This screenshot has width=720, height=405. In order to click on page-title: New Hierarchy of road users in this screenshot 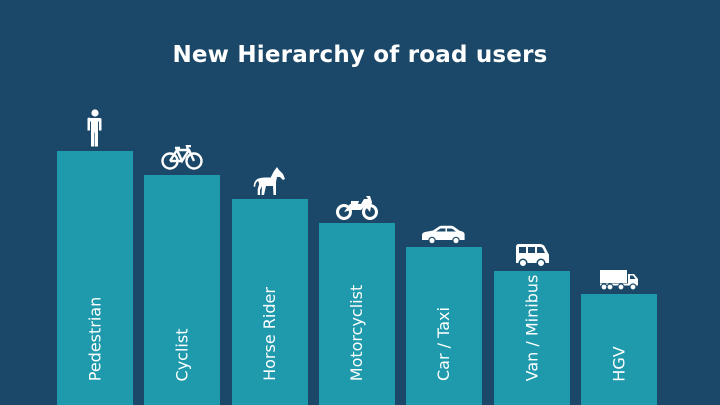, I will do `click(360, 55)`.